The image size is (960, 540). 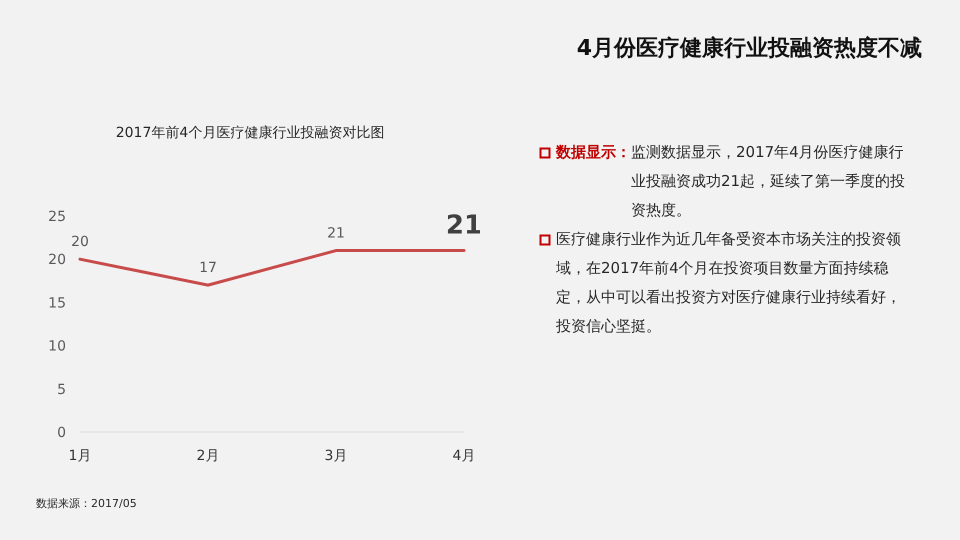 What do you see at coordinates (208, 456) in the screenshot?
I see `x-tick-label: 2月` at bounding box center [208, 456].